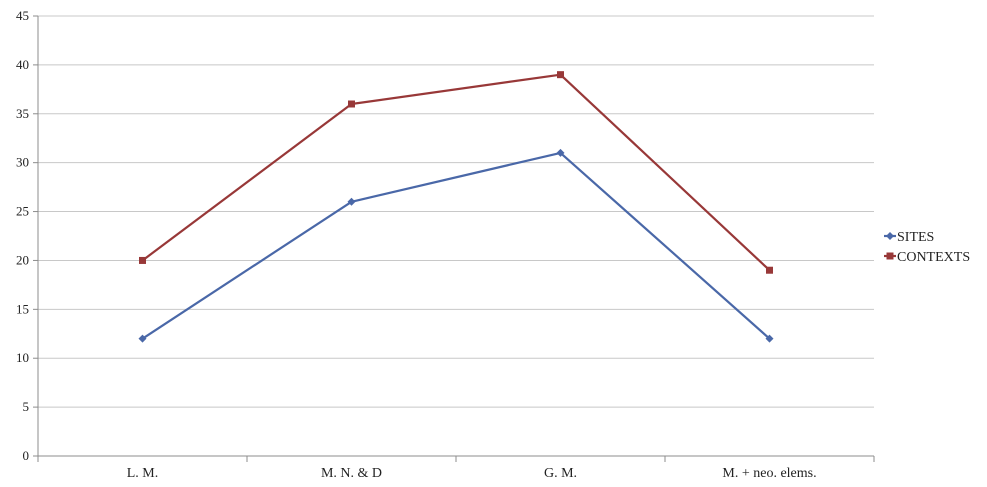 The width and height of the screenshot is (987, 487). What do you see at coordinates (26, 406) in the screenshot?
I see `y-tick-label: 5` at bounding box center [26, 406].